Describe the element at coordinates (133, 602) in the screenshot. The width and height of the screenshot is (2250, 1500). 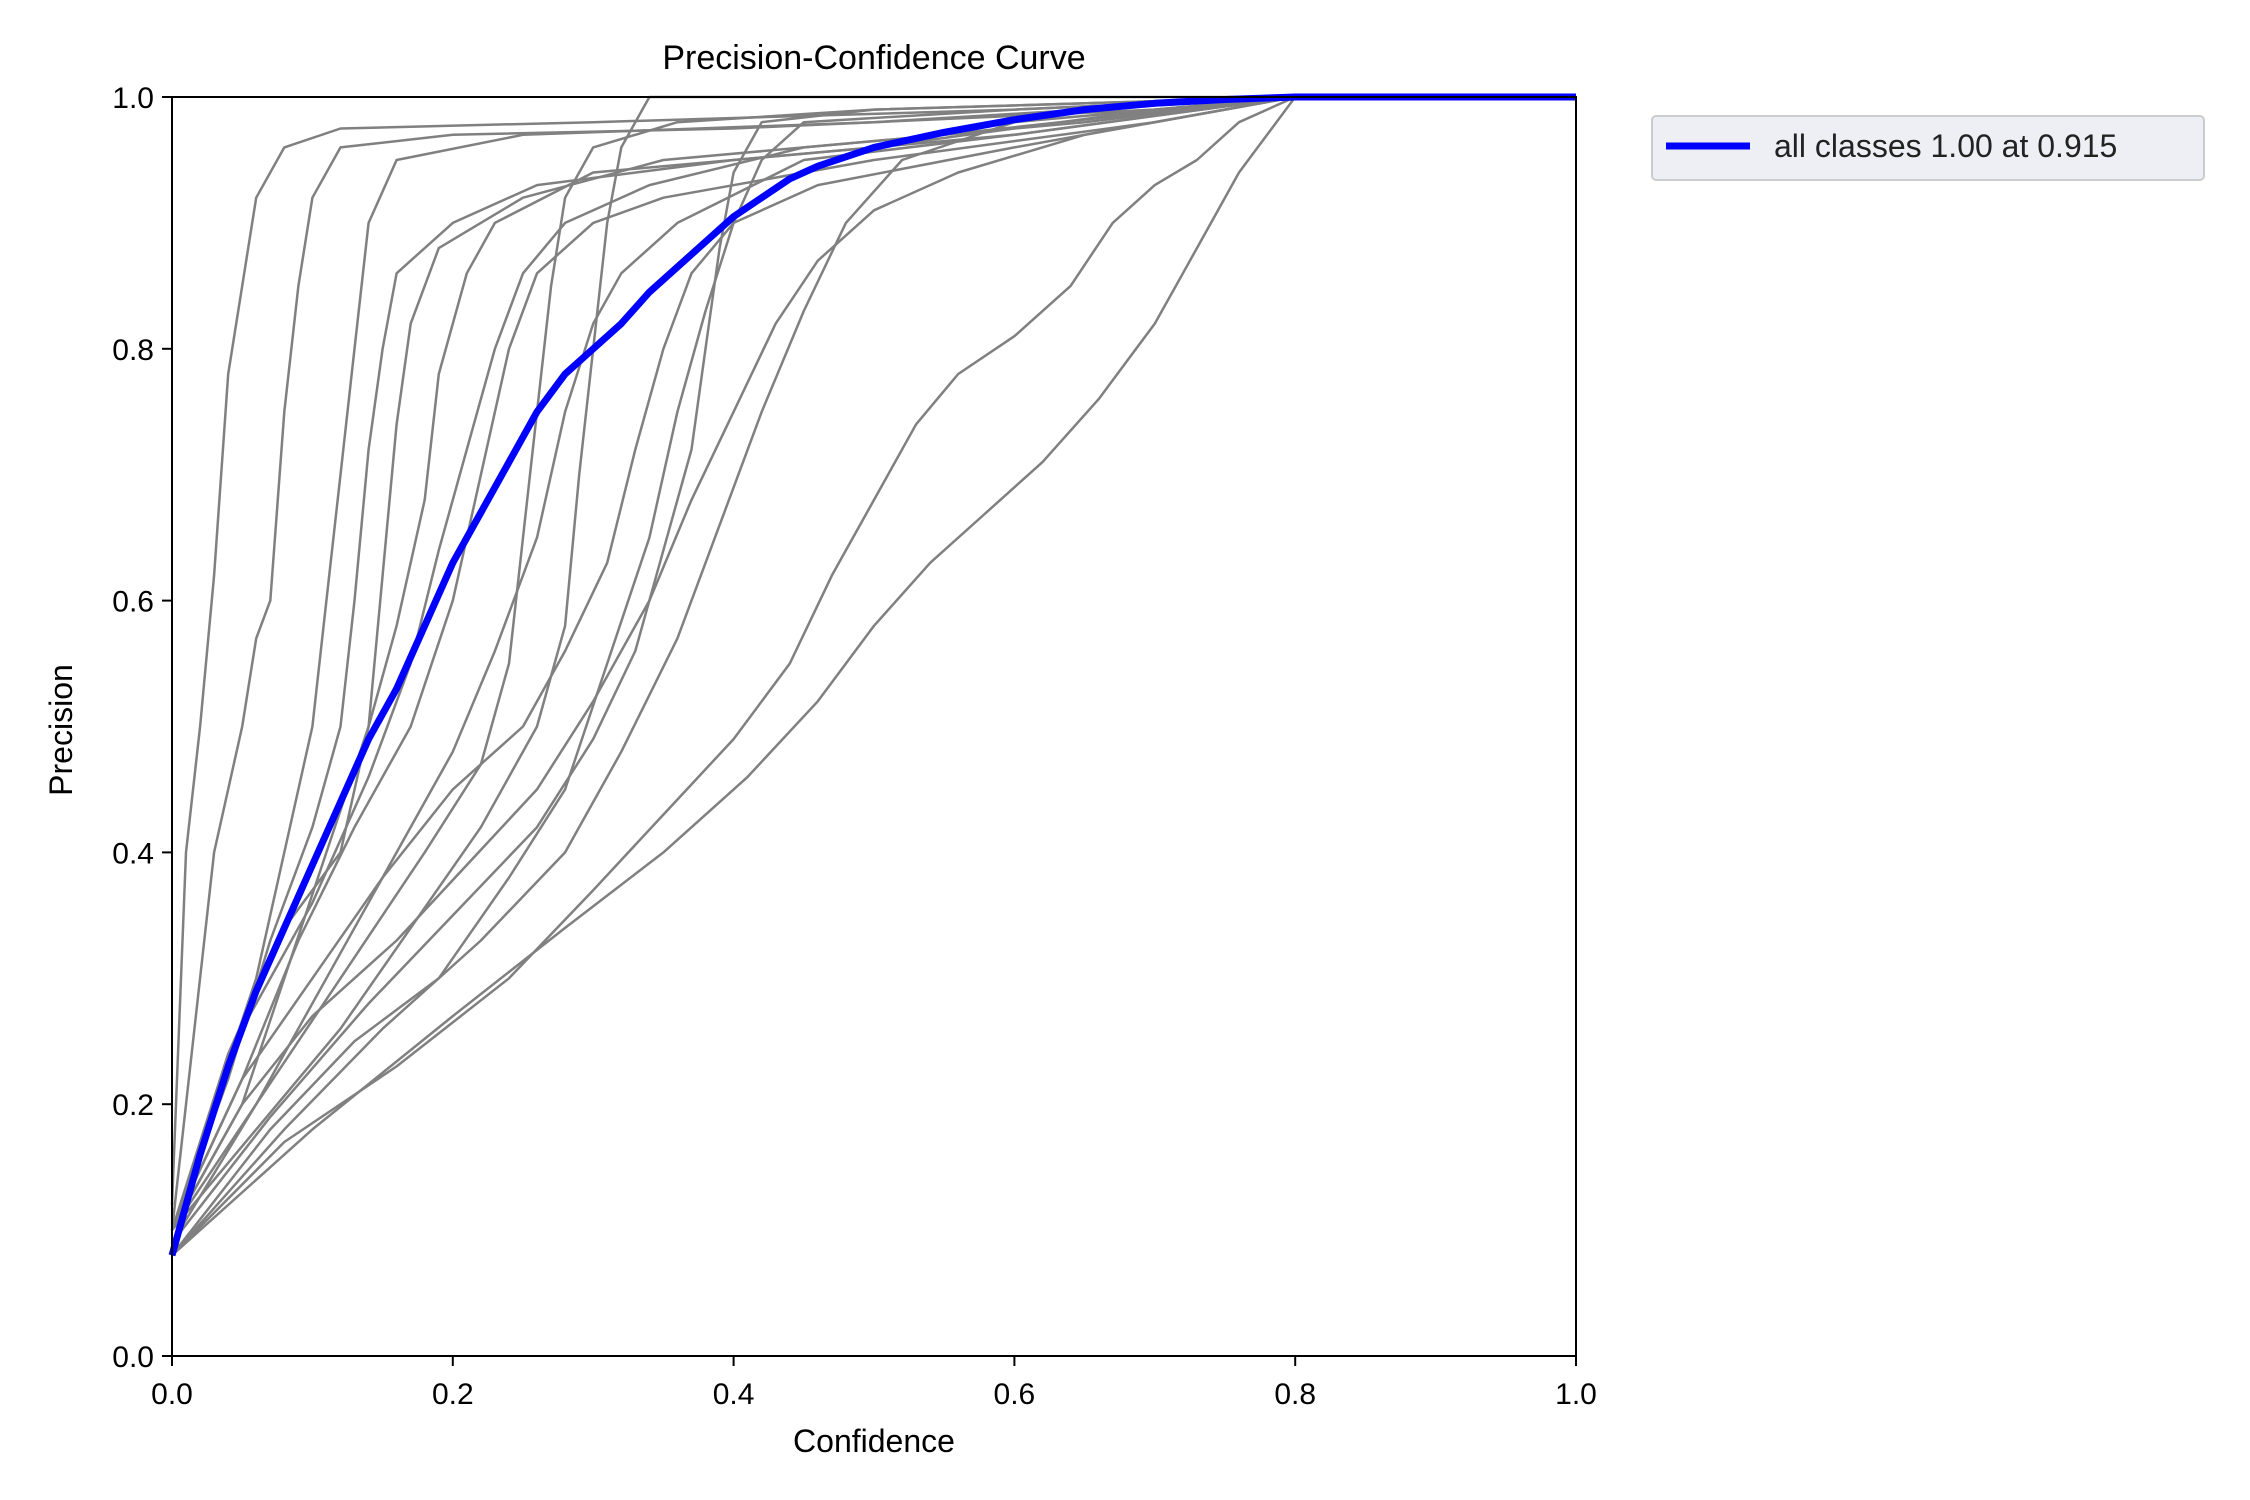
I see `y-tick-label: 0.6` at that location.